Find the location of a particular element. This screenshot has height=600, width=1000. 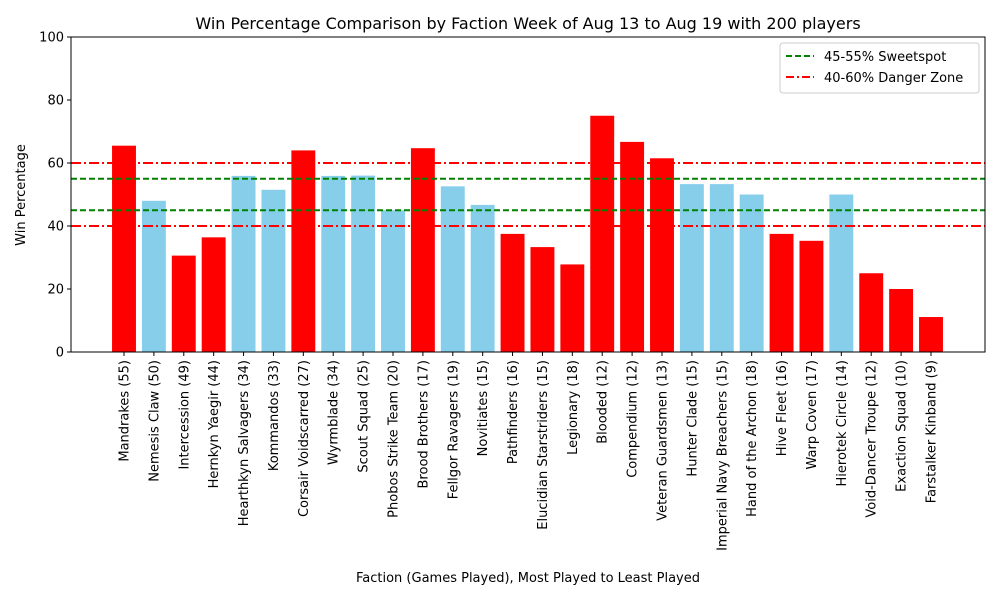

y-axis: 0 20 40 60 80 100 is located at coordinates (55, 196).